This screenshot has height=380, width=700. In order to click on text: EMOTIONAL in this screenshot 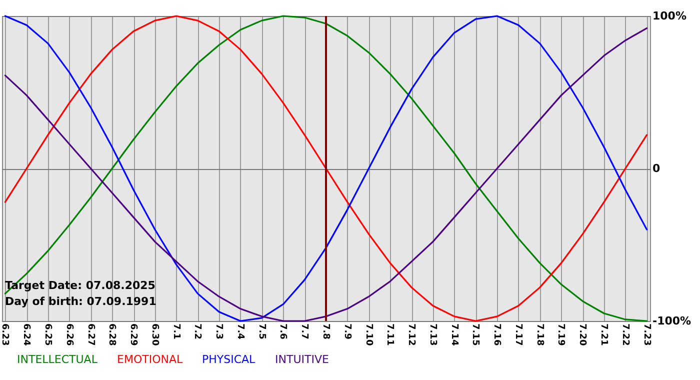, I will do `click(150, 359)`.